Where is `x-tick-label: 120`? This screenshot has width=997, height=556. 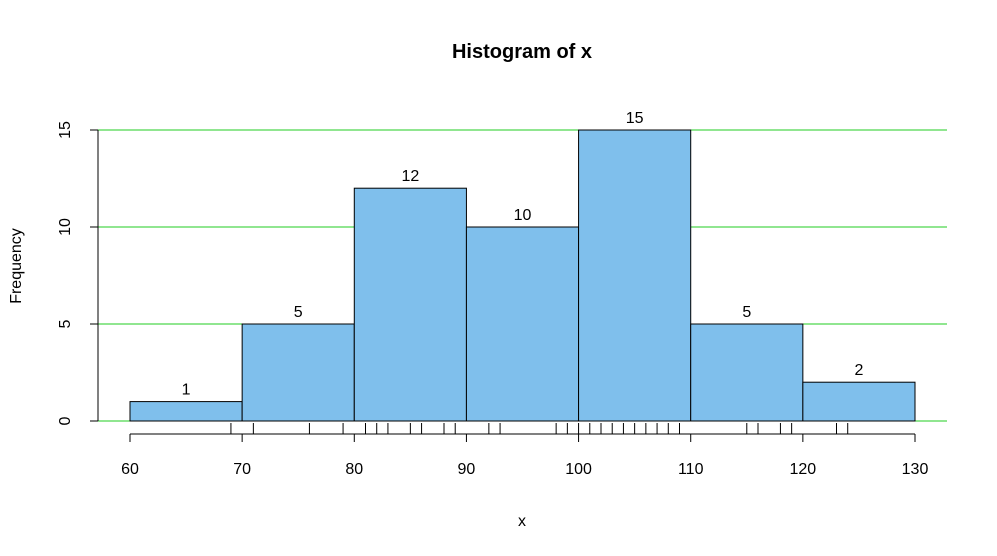
x-tick-label: 120 is located at coordinates (803, 469).